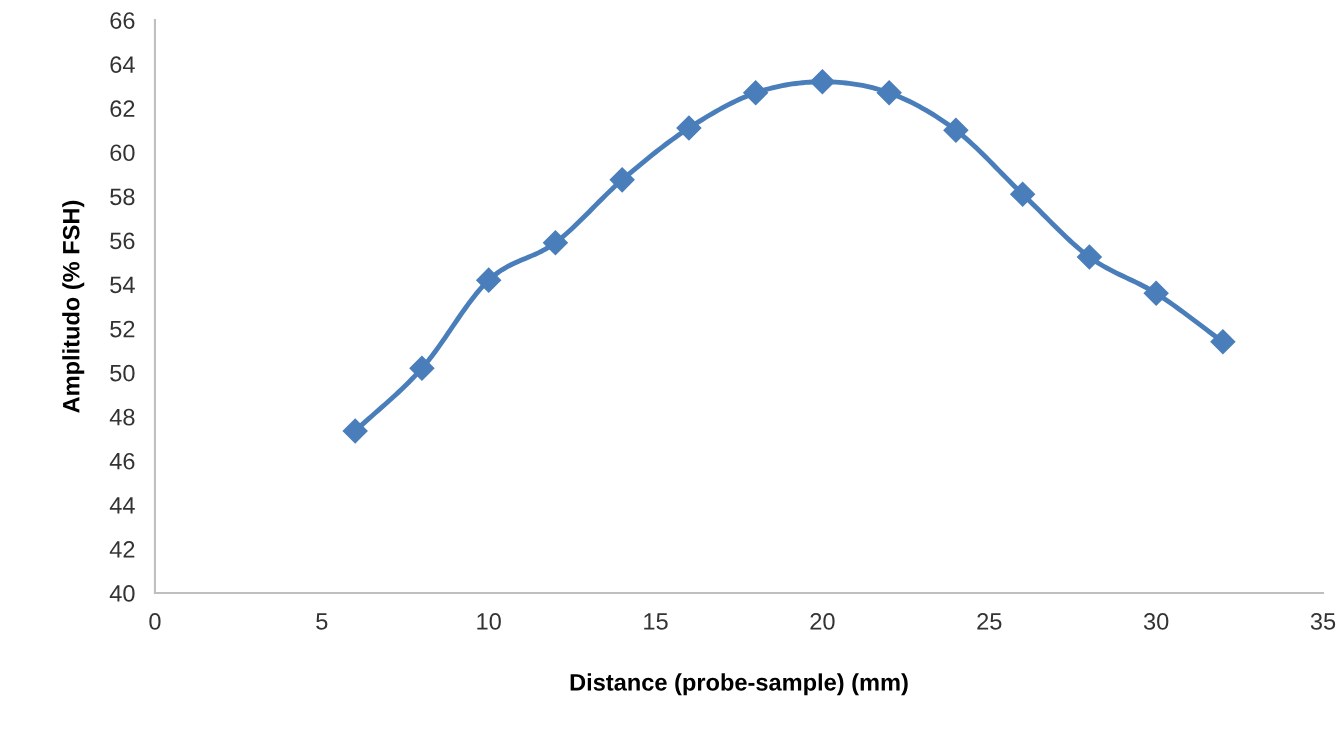 This screenshot has height=745, width=1338. Describe the element at coordinates (155, 621) in the screenshot. I see `x-tick-label: 0` at that location.